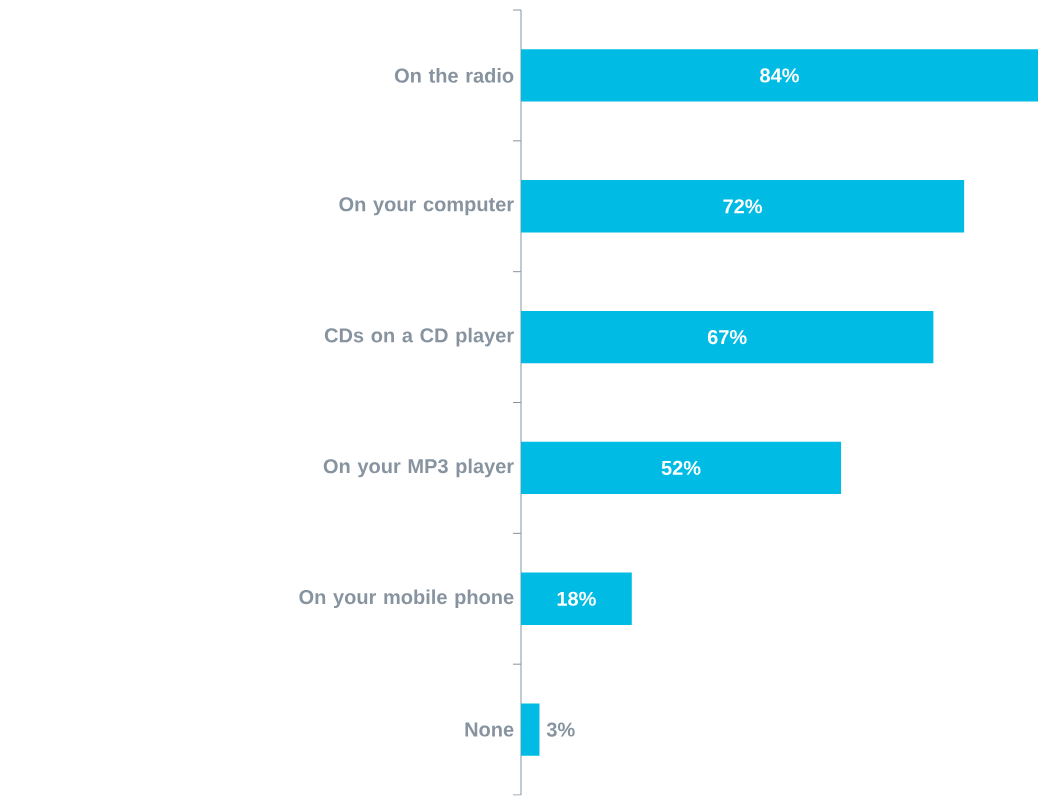 The image size is (1038, 796). Describe the element at coordinates (418, 468) in the screenshot. I see `y-tick-label: On your MP3 player` at that location.